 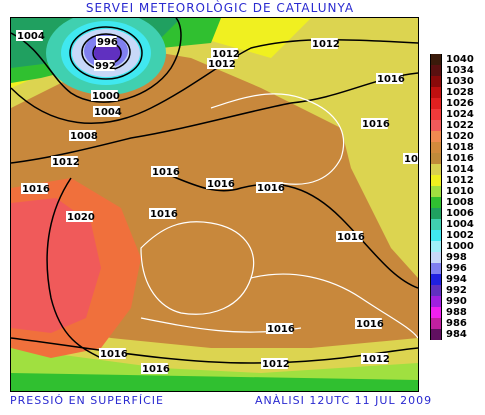 I want to click on legend-label: 996, so click(x=456, y=268).